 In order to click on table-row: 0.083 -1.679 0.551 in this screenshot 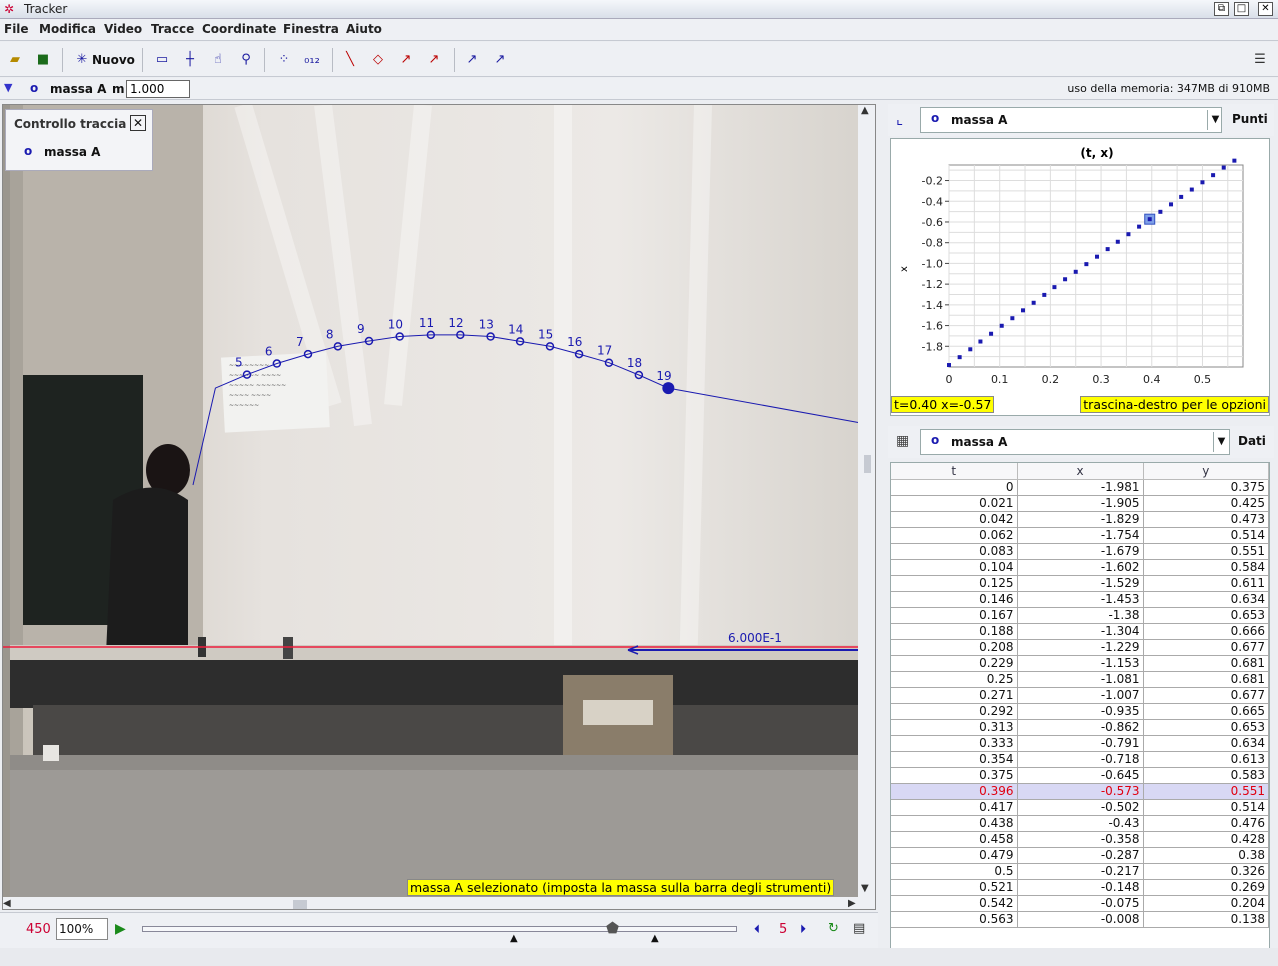, I will do `click(1080, 551)`.